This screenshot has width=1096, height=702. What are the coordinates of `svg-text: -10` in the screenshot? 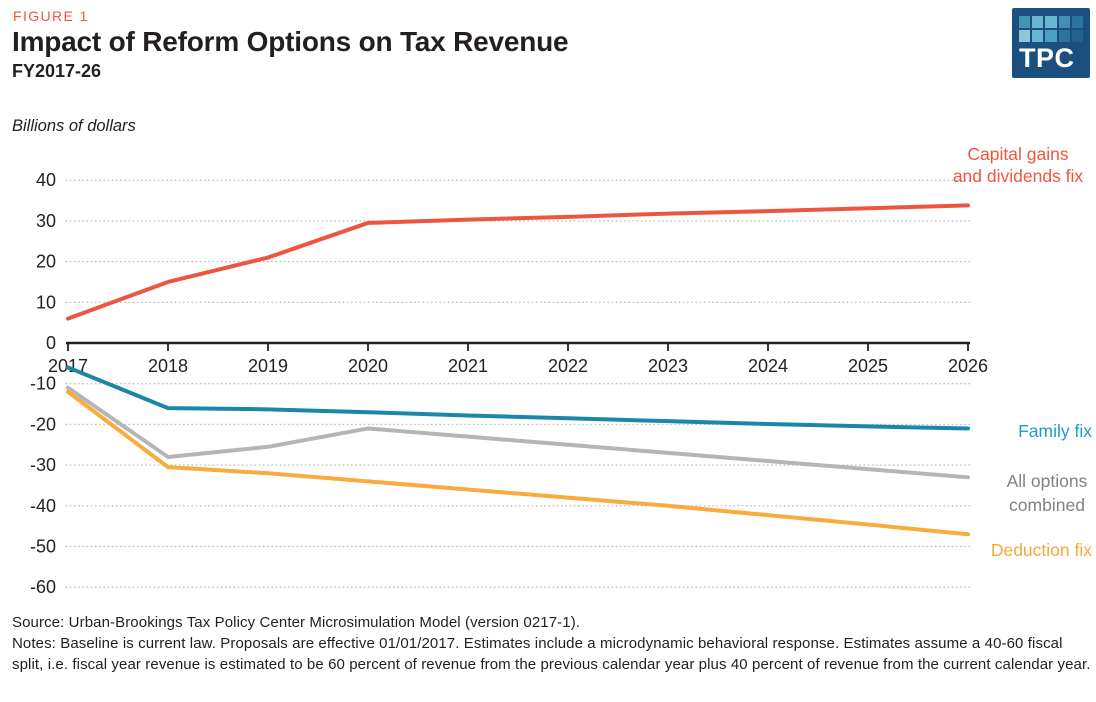 It's located at (43, 384).